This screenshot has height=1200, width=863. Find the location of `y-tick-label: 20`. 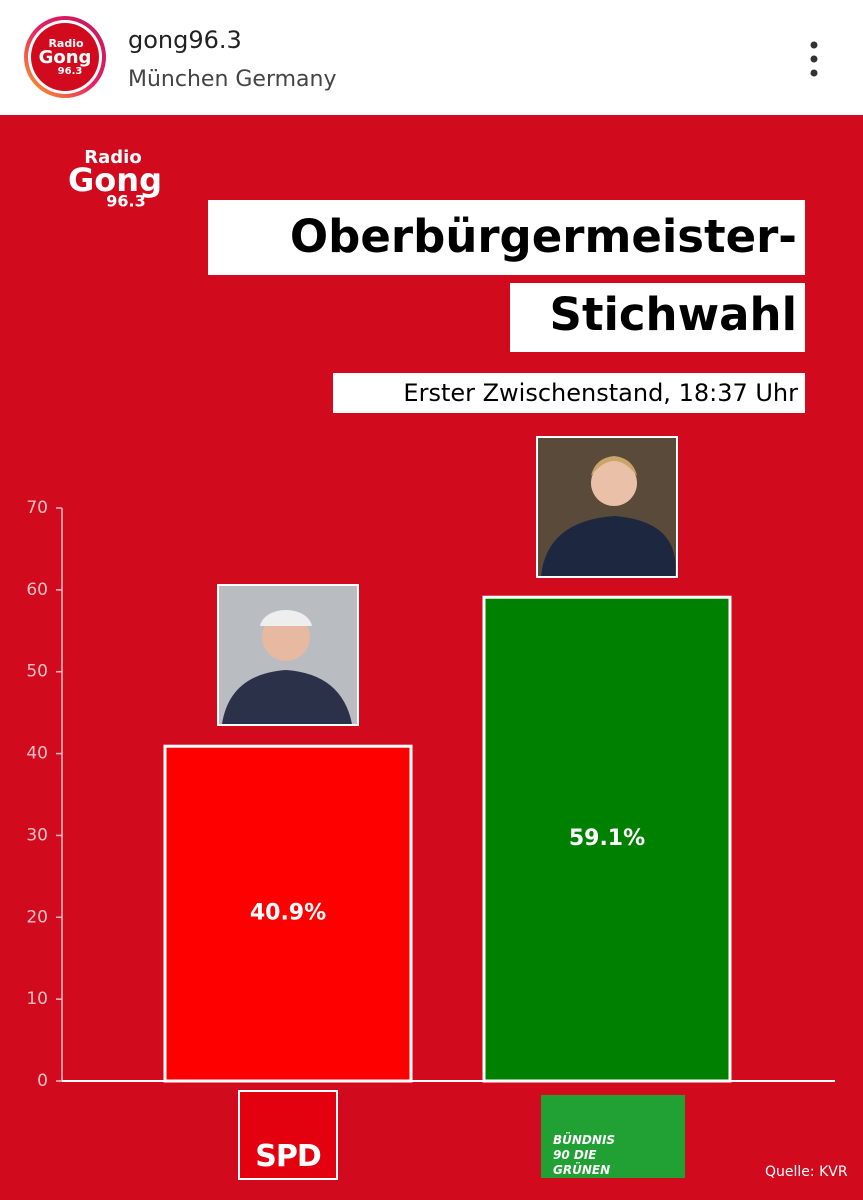

y-tick-label: 20 is located at coordinates (37, 917).